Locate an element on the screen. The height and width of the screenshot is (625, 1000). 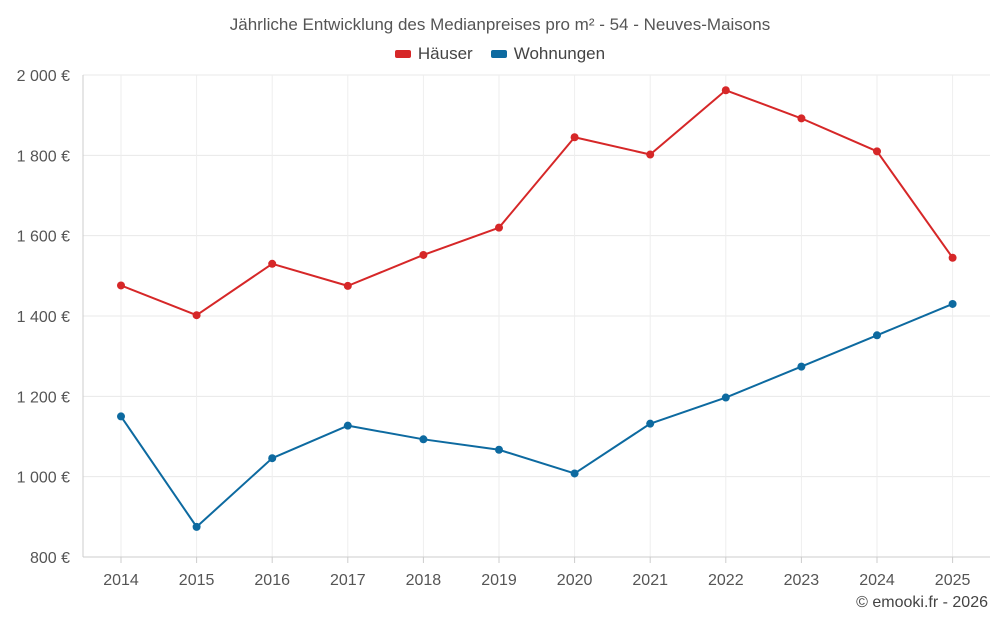
legend-swatch-haeuser is located at coordinates (402, 54).